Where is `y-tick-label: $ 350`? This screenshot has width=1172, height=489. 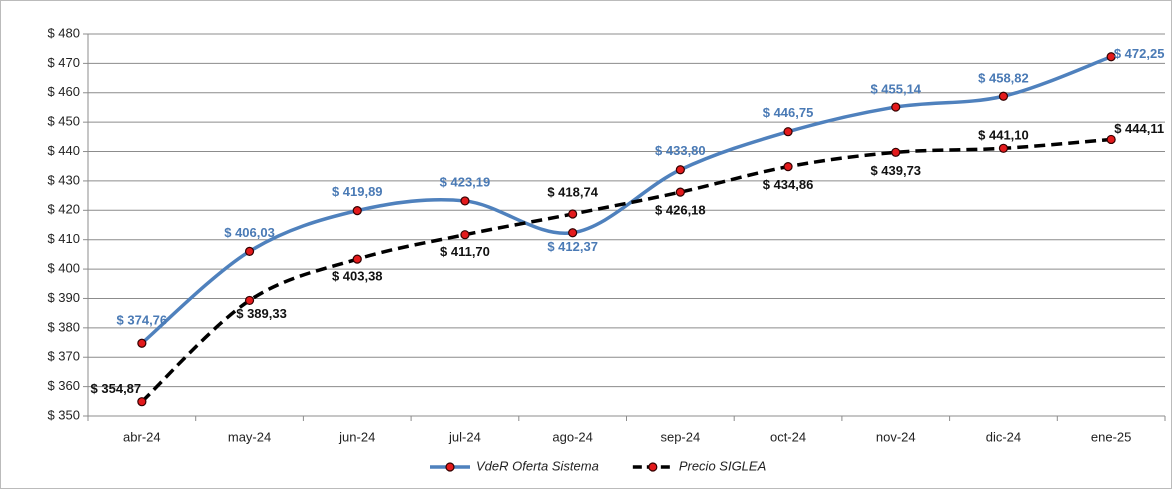
y-tick-label: $ 350 is located at coordinates (63, 414).